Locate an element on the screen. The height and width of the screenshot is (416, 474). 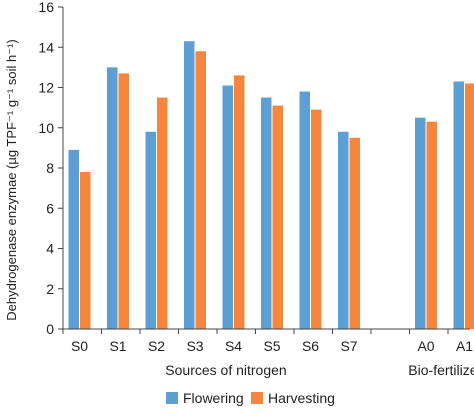
x-tick-label: S4 is located at coordinates (233, 346).